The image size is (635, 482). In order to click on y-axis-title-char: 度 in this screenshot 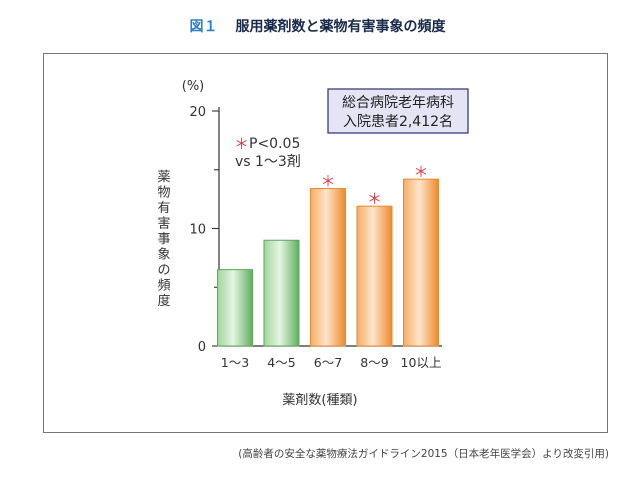, I will do `click(163, 301)`.